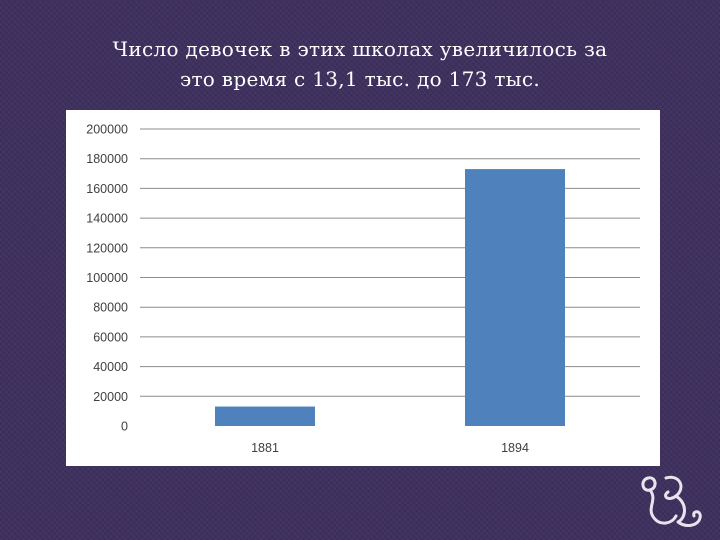 The width and height of the screenshot is (720, 540). Describe the element at coordinates (107, 248) in the screenshot. I see `y-tick-label: 120000` at that location.